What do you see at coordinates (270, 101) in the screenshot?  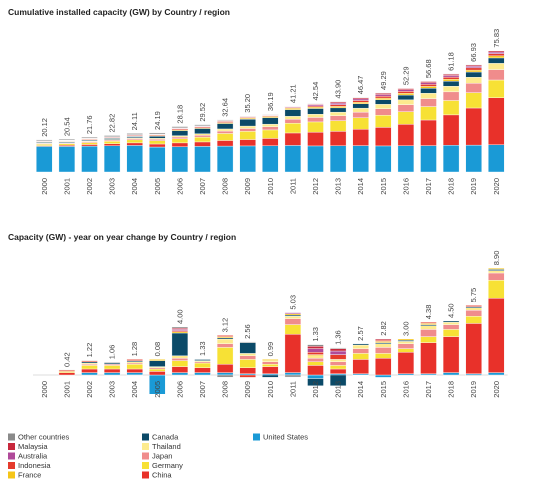 I see `total-label: 36.19` at bounding box center [270, 101].